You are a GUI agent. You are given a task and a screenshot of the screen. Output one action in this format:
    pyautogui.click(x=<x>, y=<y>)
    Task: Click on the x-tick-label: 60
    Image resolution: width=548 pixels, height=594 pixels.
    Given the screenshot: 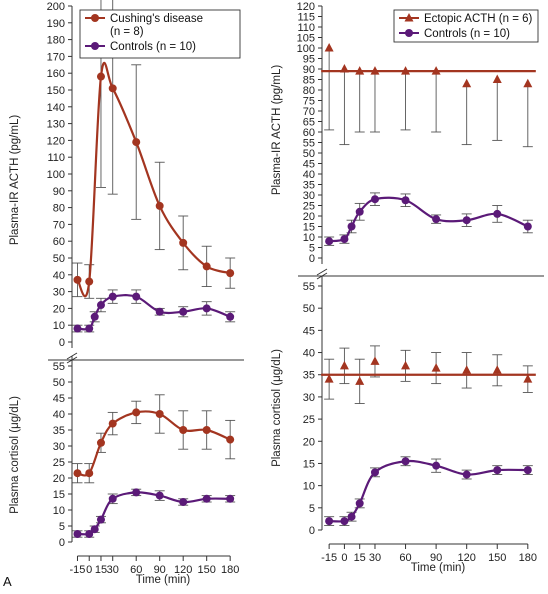 What is the action you would take?
    pyautogui.click(x=405, y=558)
    